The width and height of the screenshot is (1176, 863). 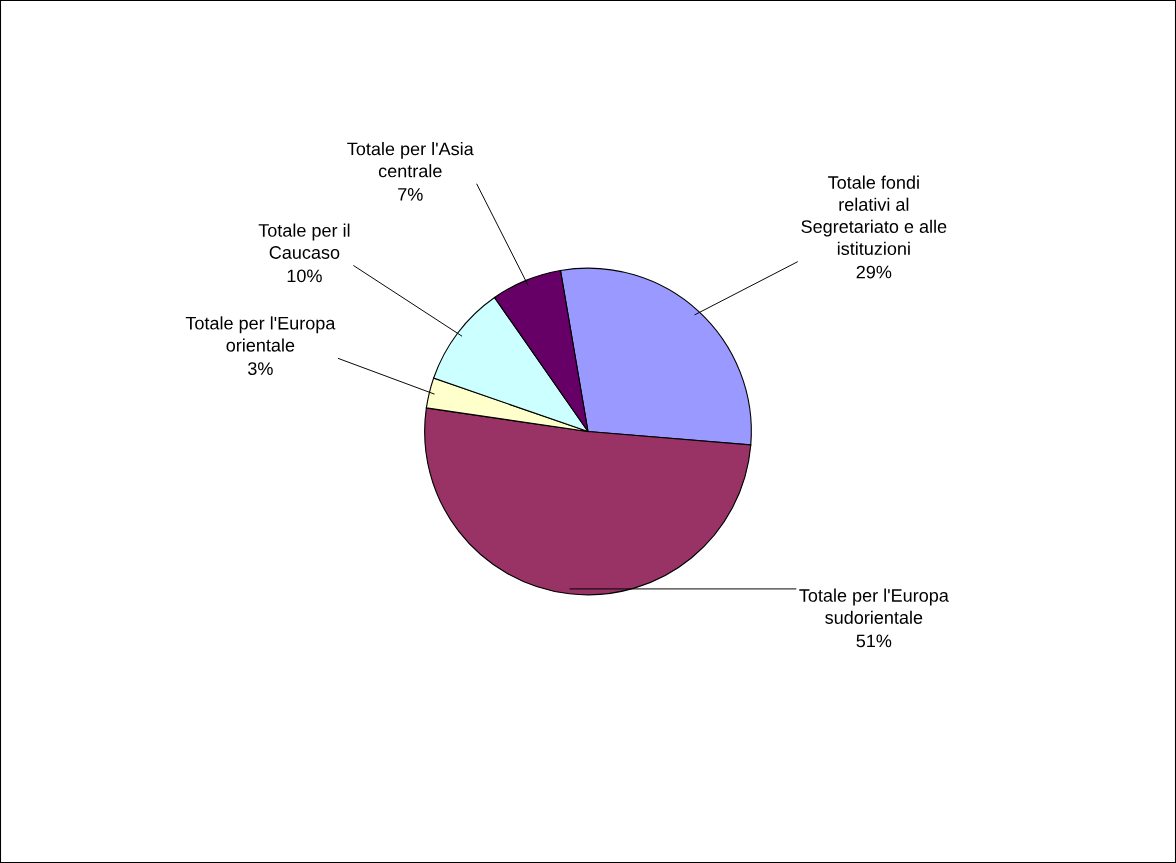 What do you see at coordinates (260, 368) in the screenshot?
I see `data-label: 3%` at bounding box center [260, 368].